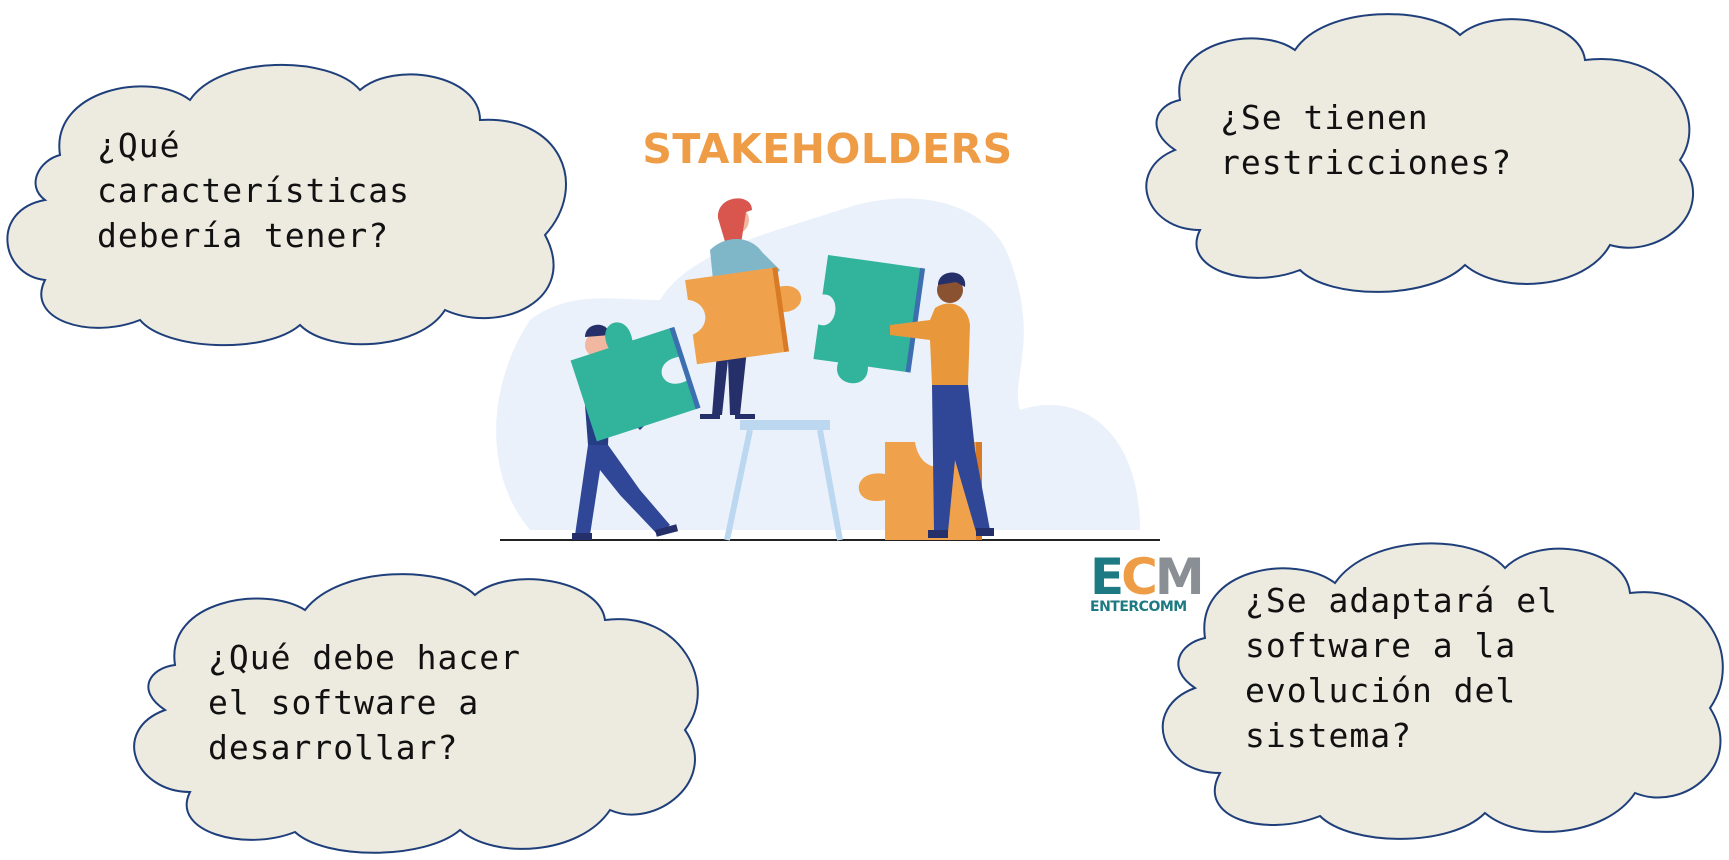  I want to click on logo-letter-m: M, so click(1179, 577).